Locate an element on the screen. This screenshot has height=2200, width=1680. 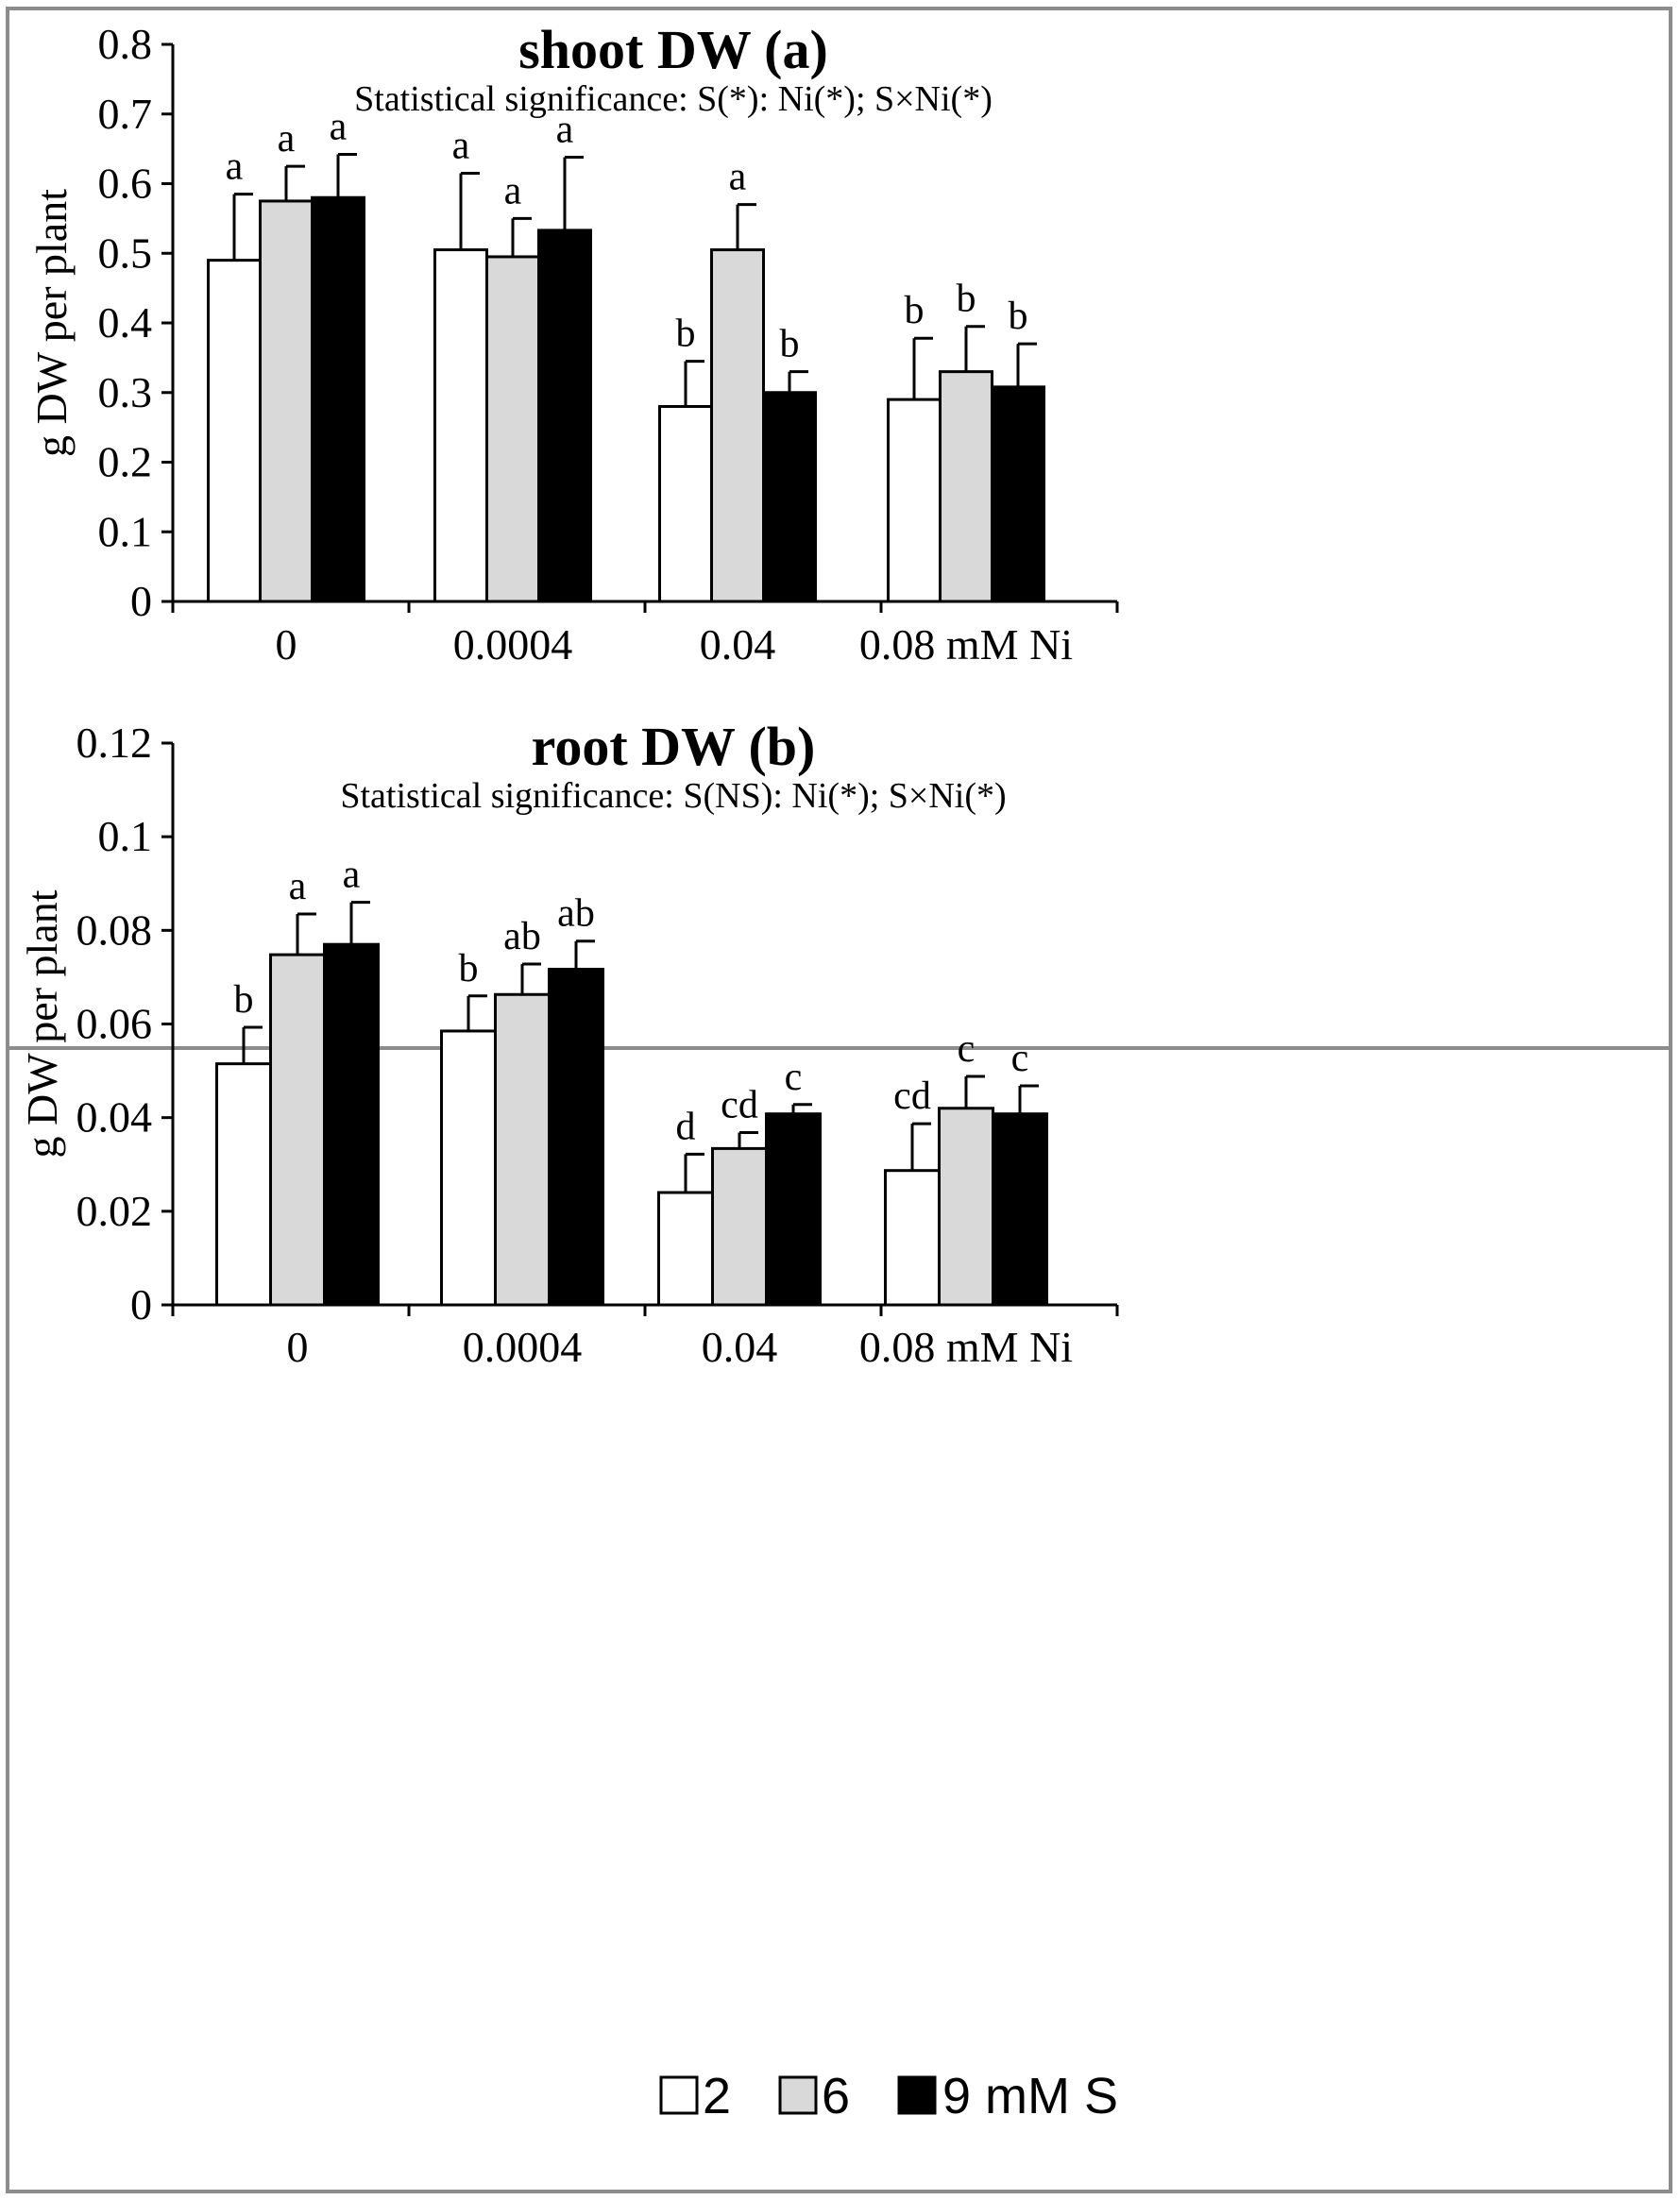
y-tick-label: 0.08 is located at coordinates (114, 929).